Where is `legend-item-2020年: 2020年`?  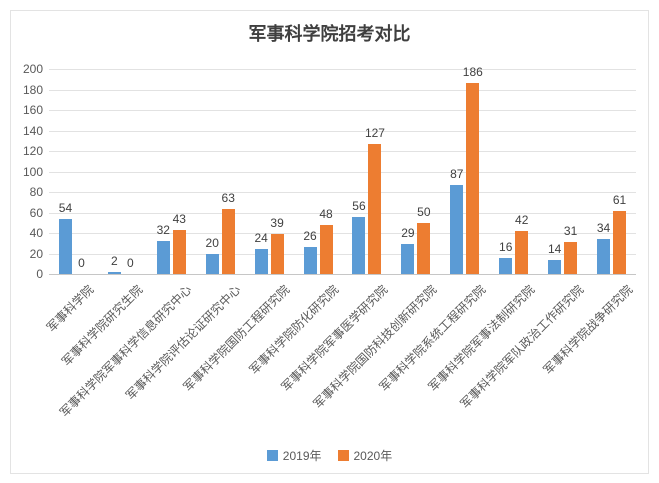
legend-item-2020年: 2020年 is located at coordinates (365, 455).